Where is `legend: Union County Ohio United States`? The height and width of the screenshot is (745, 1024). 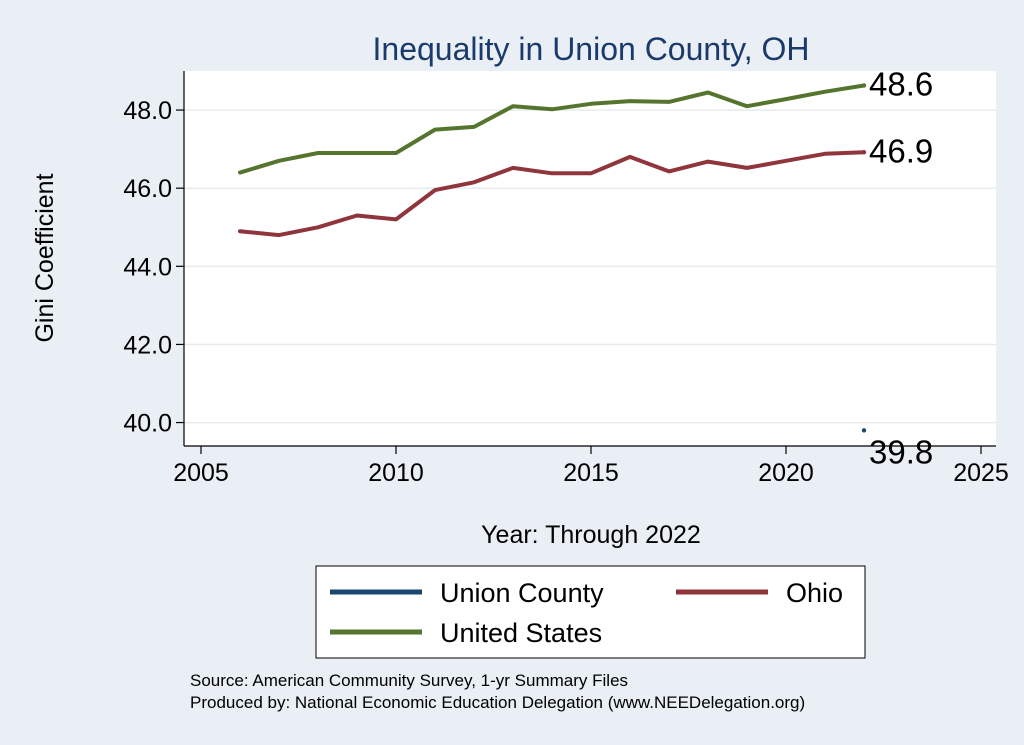 legend: Union County Ohio United States is located at coordinates (590, 612).